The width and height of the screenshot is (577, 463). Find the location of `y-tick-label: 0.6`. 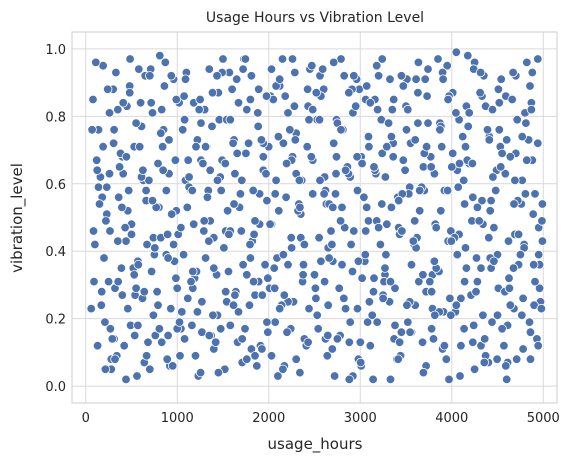

y-tick-label: 0.6 is located at coordinates (55, 185).